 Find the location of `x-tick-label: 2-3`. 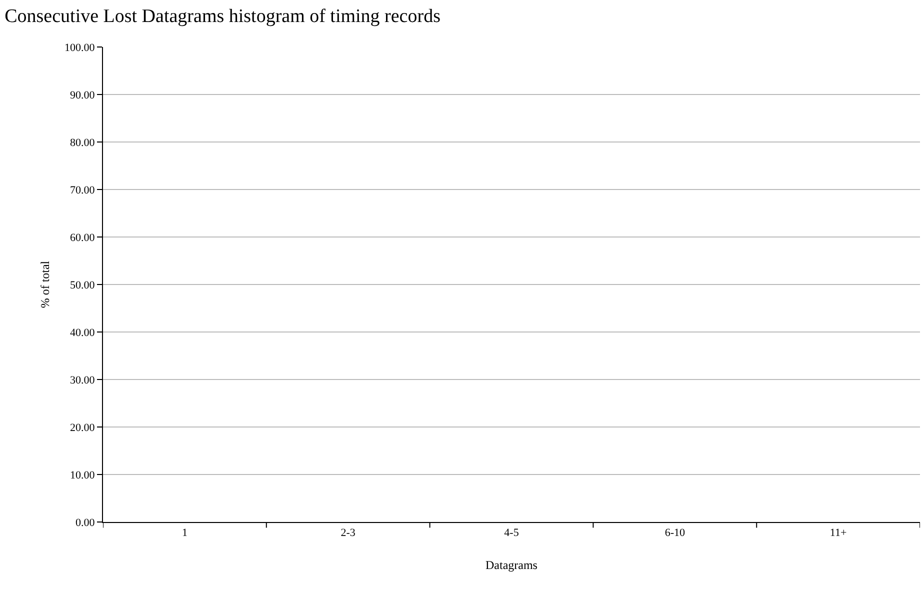

x-tick-label: 2-3 is located at coordinates (348, 533).